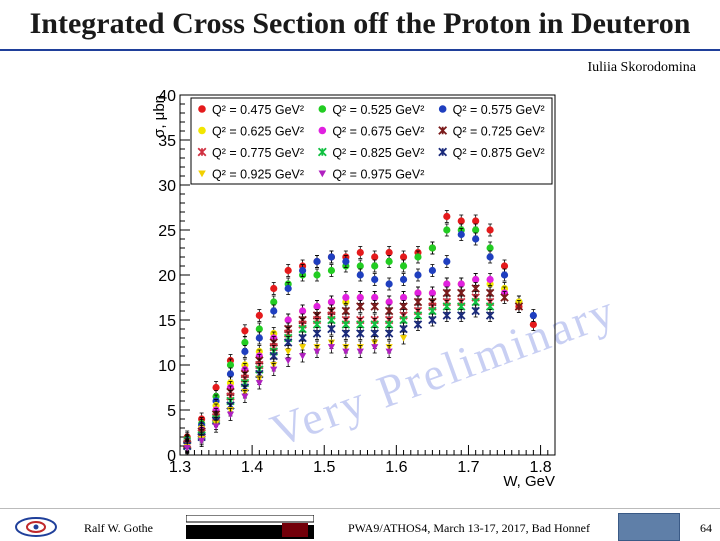  What do you see at coordinates (378, 175) in the screenshot?
I see `legend-label: Q² = 0.975 GeV²` at bounding box center [378, 175].